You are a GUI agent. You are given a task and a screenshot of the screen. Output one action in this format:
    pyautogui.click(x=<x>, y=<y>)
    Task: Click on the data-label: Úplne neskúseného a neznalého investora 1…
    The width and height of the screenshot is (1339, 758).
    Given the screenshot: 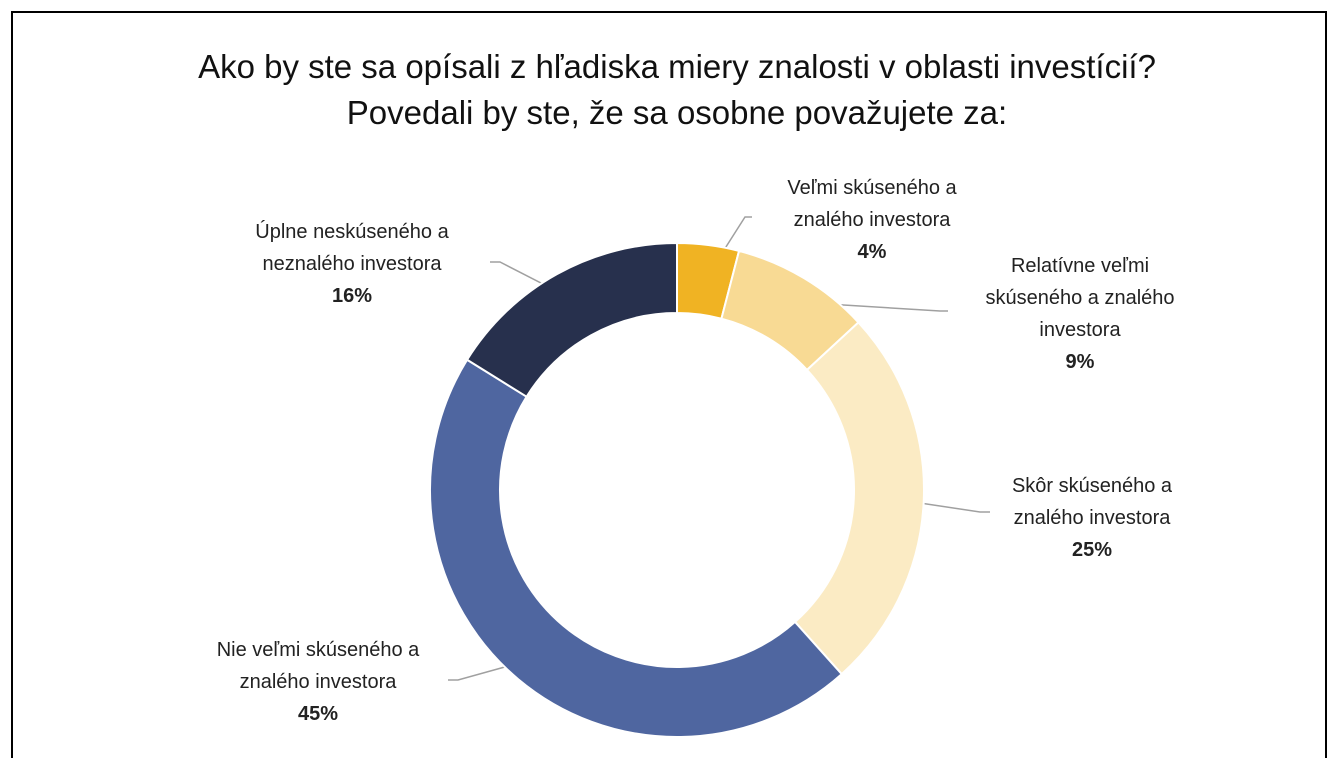 What is the action you would take?
    pyautogui.click(x=352, y=264)
    